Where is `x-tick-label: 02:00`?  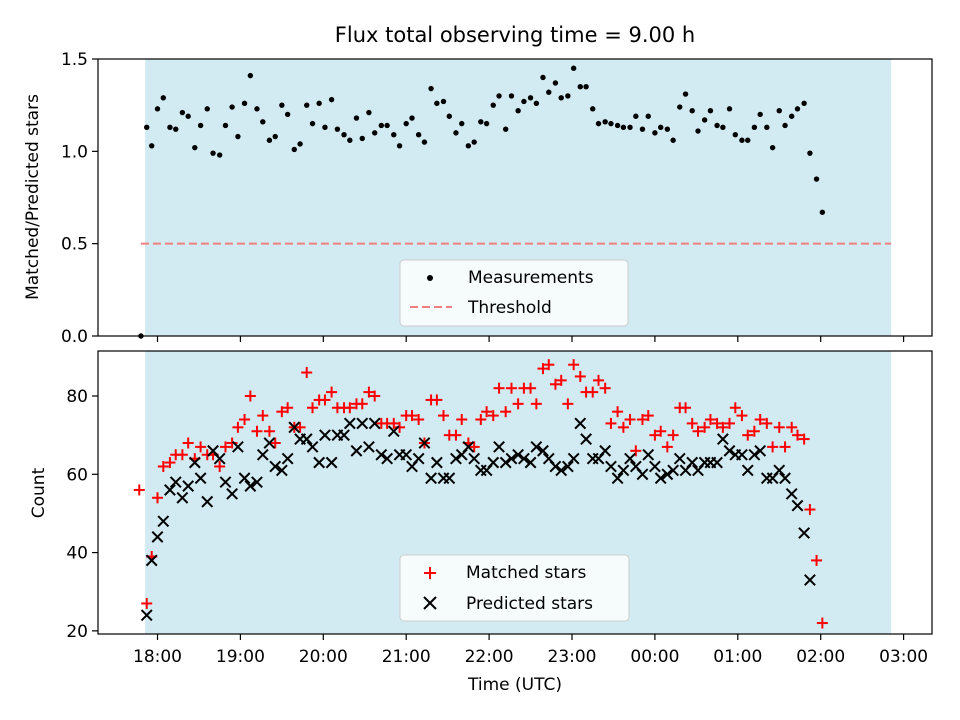
x-tick-label: 02:00 is located at coordinates (820, 657).